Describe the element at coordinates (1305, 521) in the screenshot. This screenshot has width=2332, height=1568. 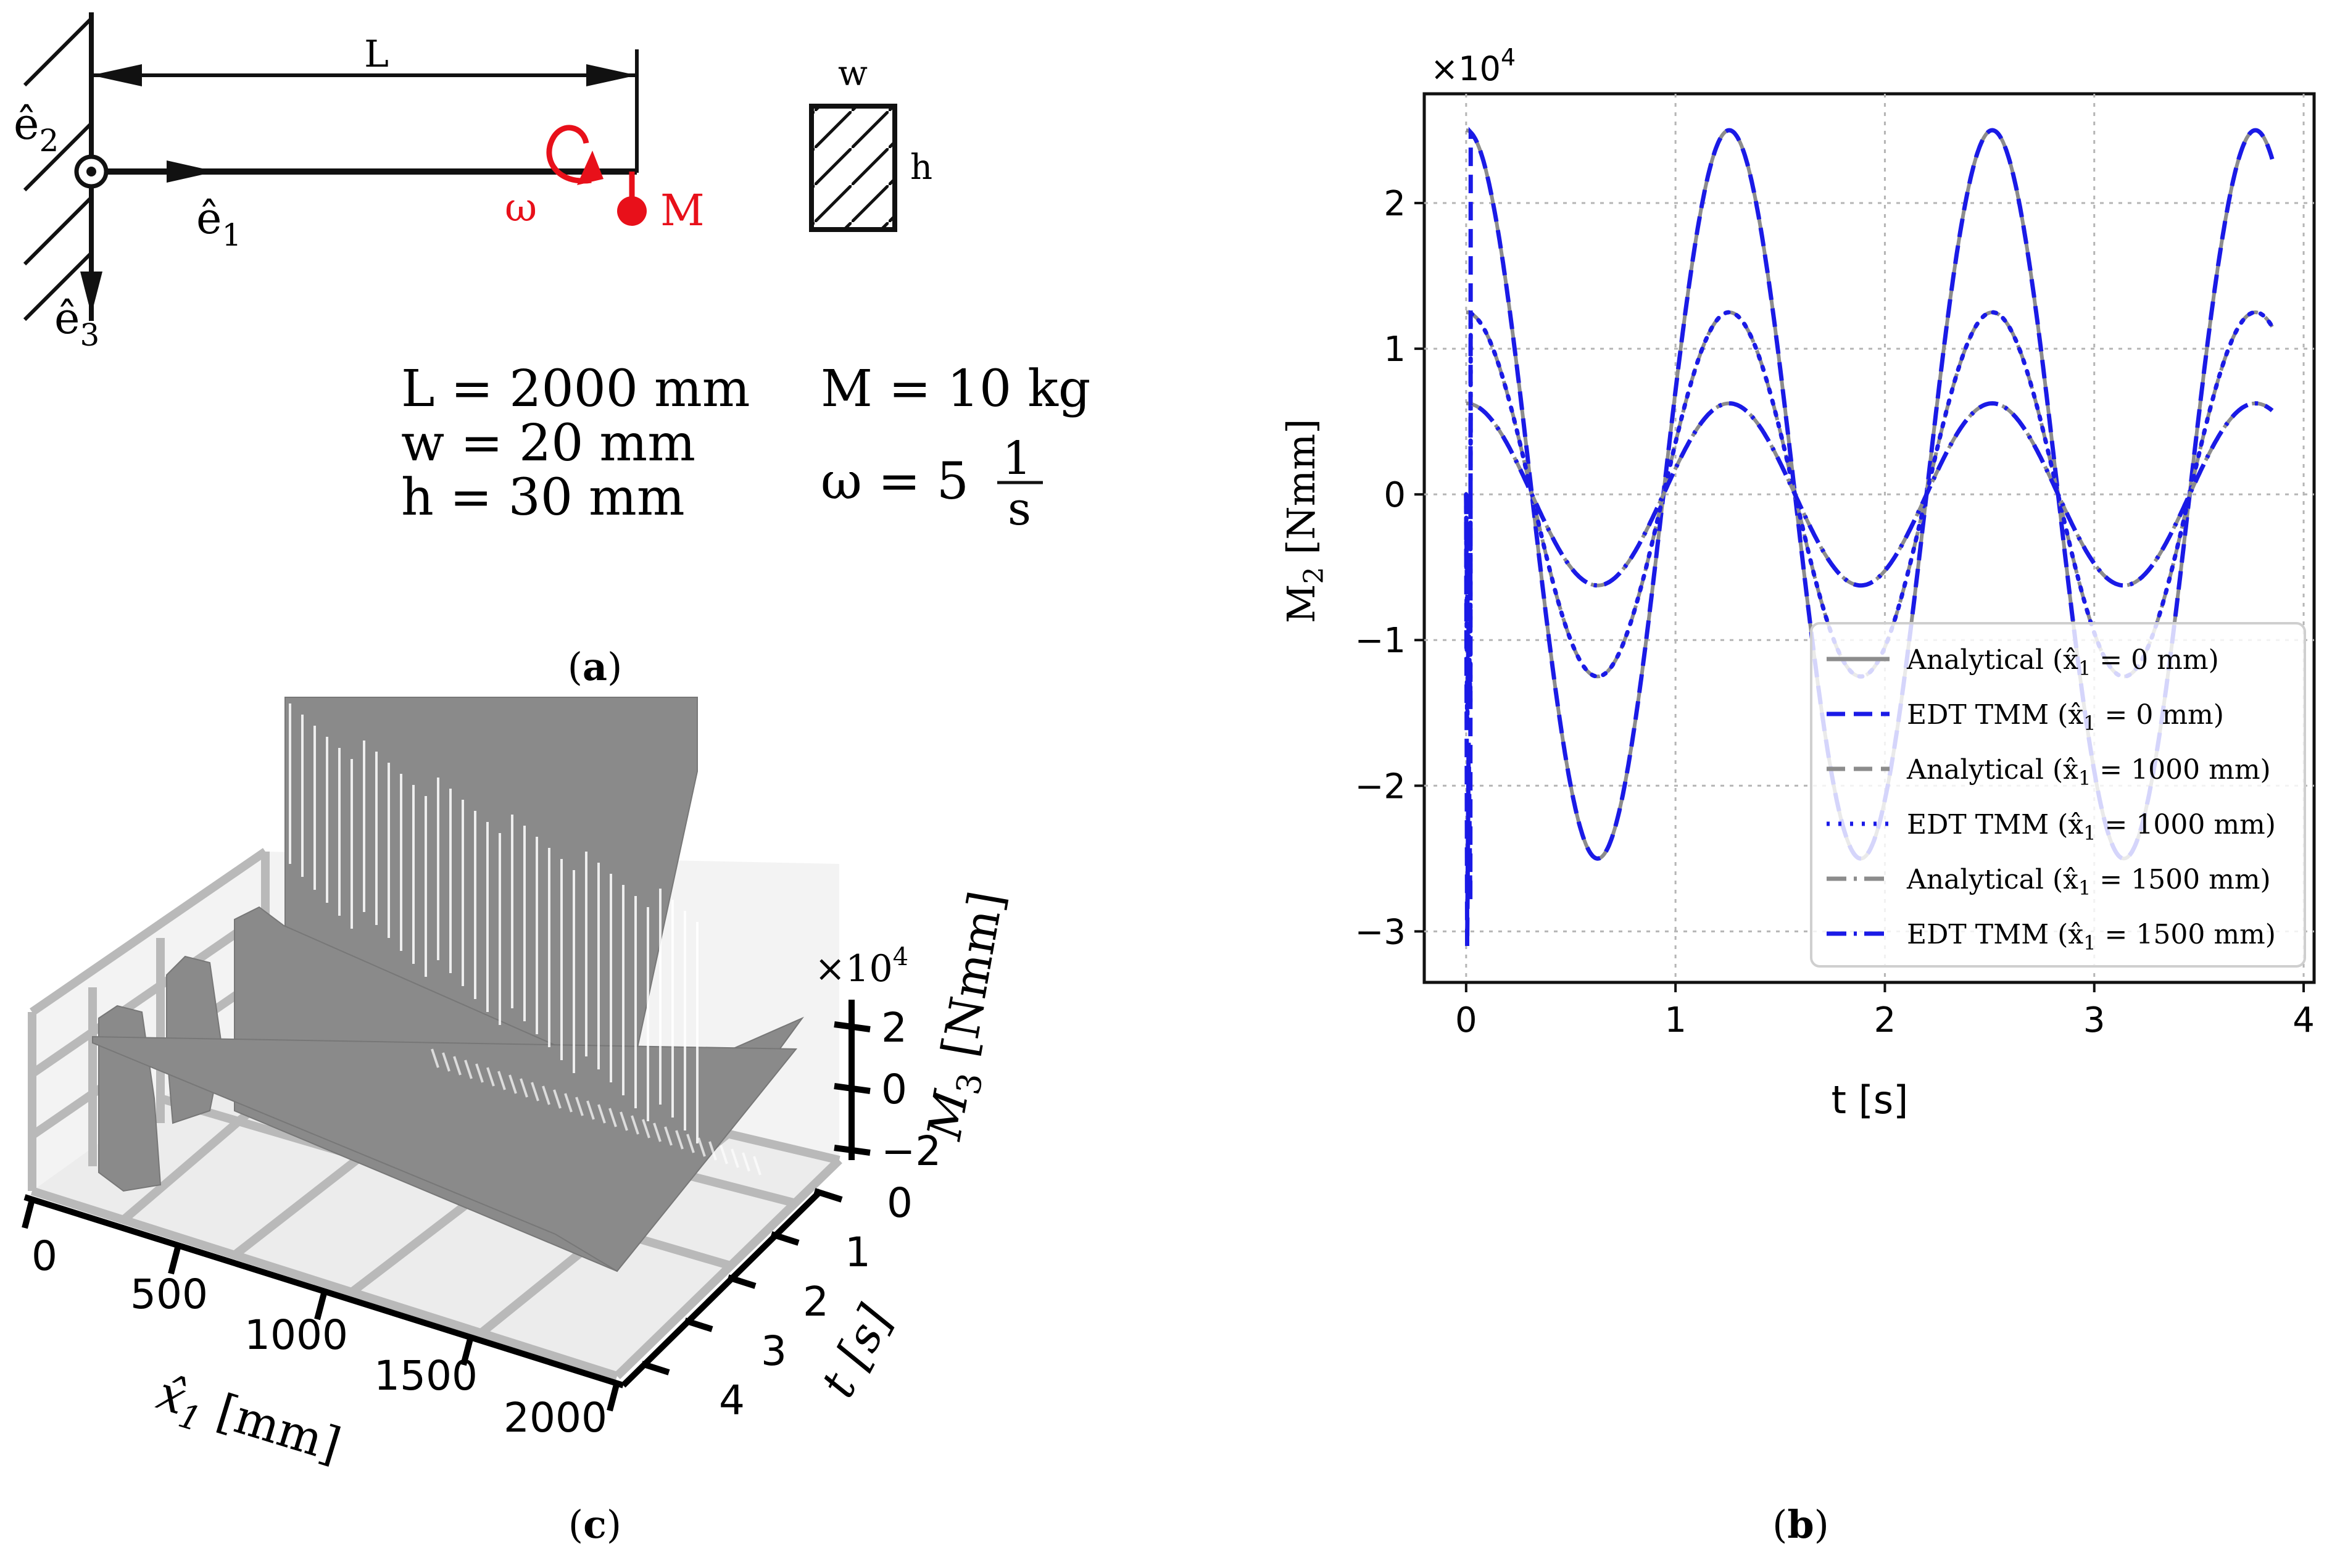
I see `y-axis-label: M2 [Nmm]` at that location.